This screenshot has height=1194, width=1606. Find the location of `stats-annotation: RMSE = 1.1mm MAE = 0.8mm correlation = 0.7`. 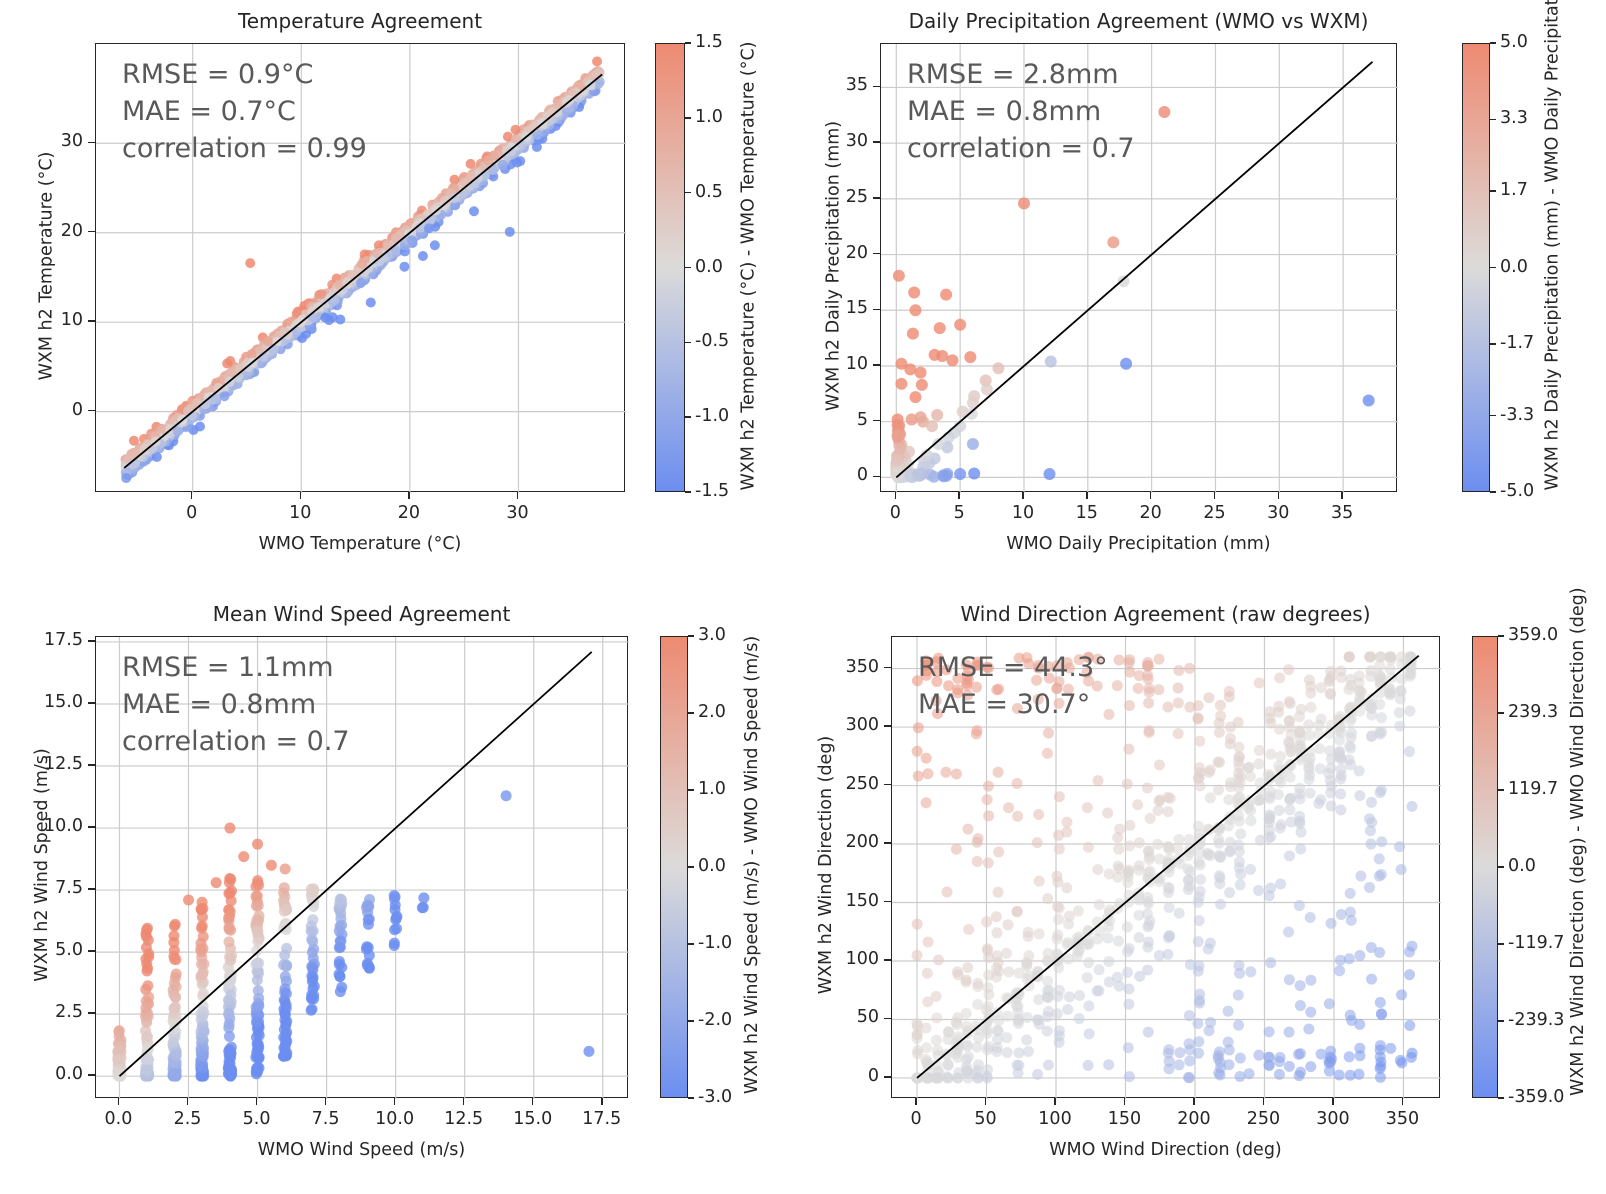

stats-annotation: RMSE = 1.1mm MAE = 0.8mm correlation = 0.7 is located at coordinates (236, 704).